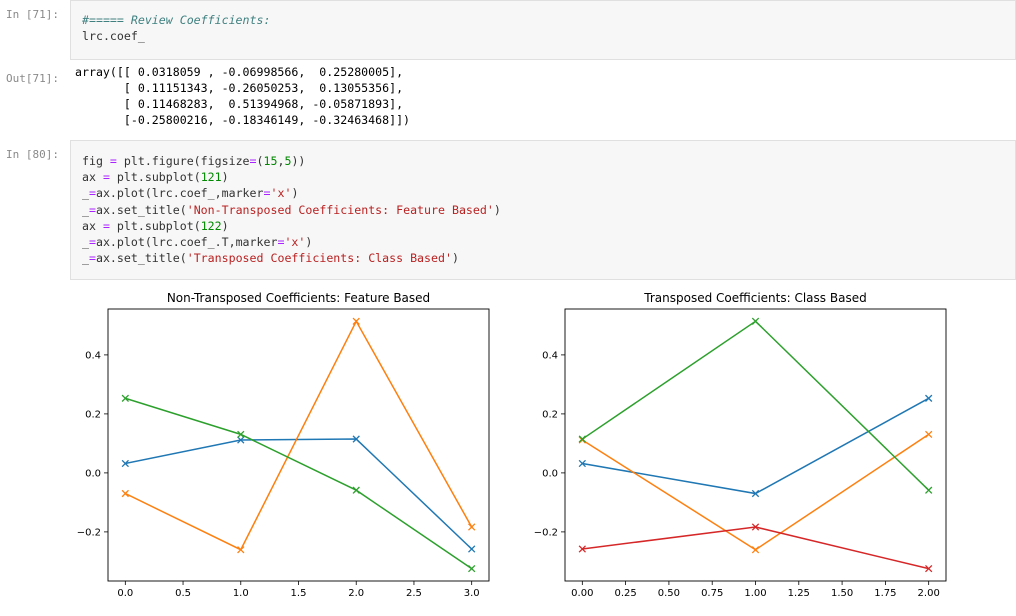 The height and width of the screenshot is (616, 1016). I want to click on code-token: ,, so click(281, 161).